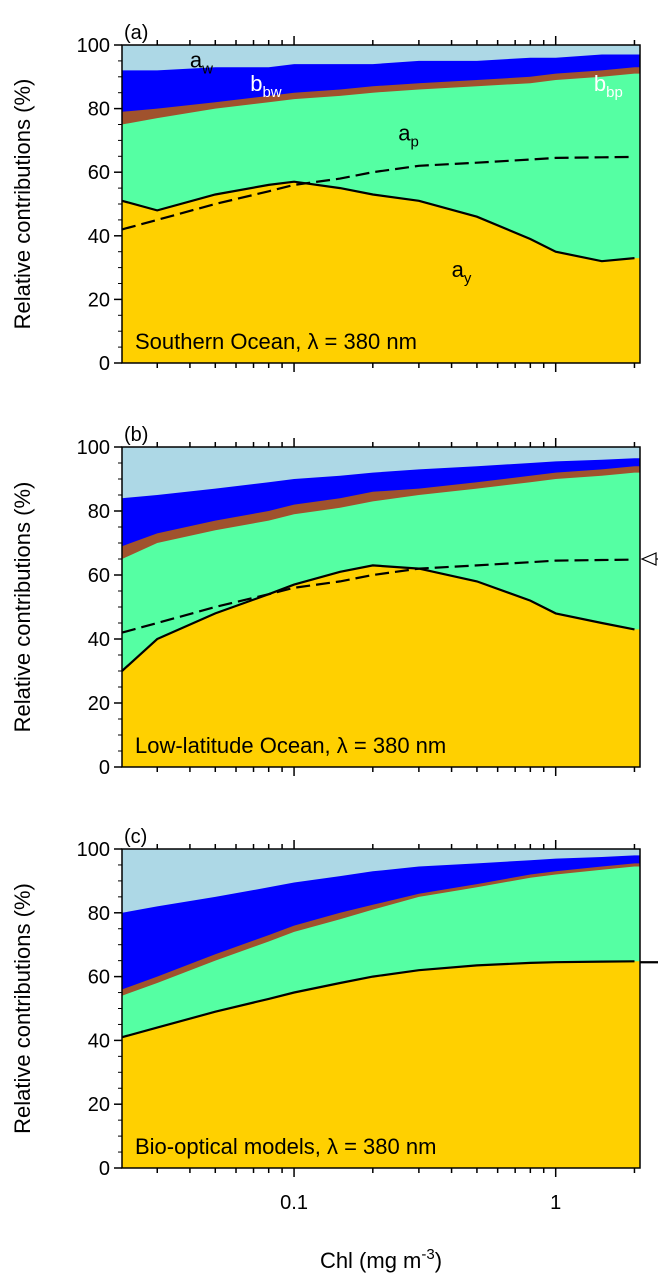 This screenshot has width=658, height=1281. I want to click on panel-letter: (c), so click(135, 837).